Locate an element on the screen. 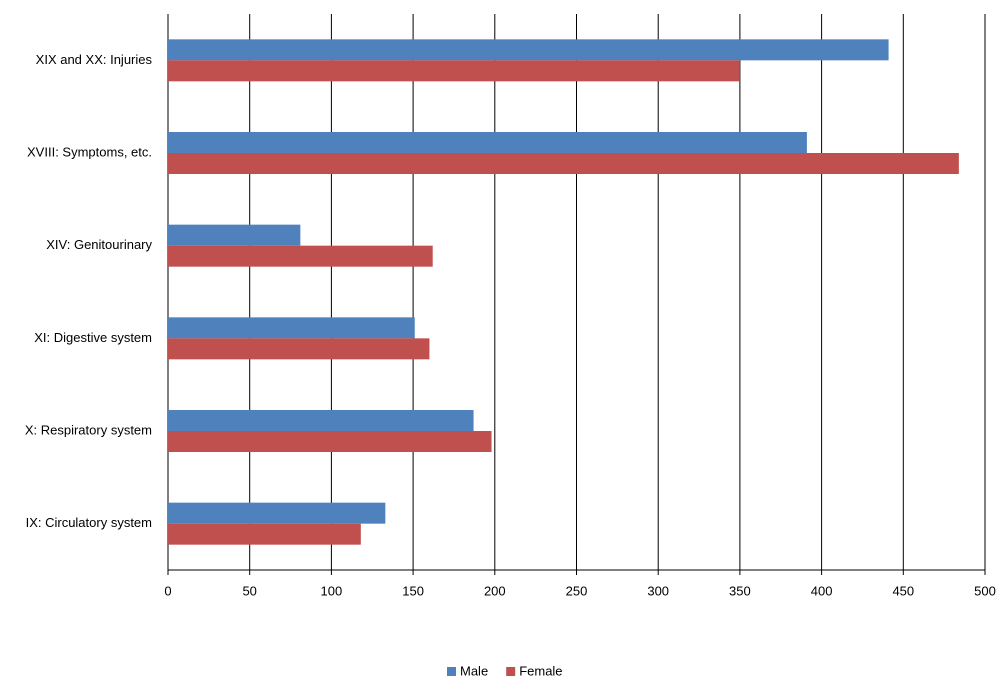 The height and width of the screenshot is (690, 1000). y-tick-label: X: Respiratory system is located at coordinates (88, 429).